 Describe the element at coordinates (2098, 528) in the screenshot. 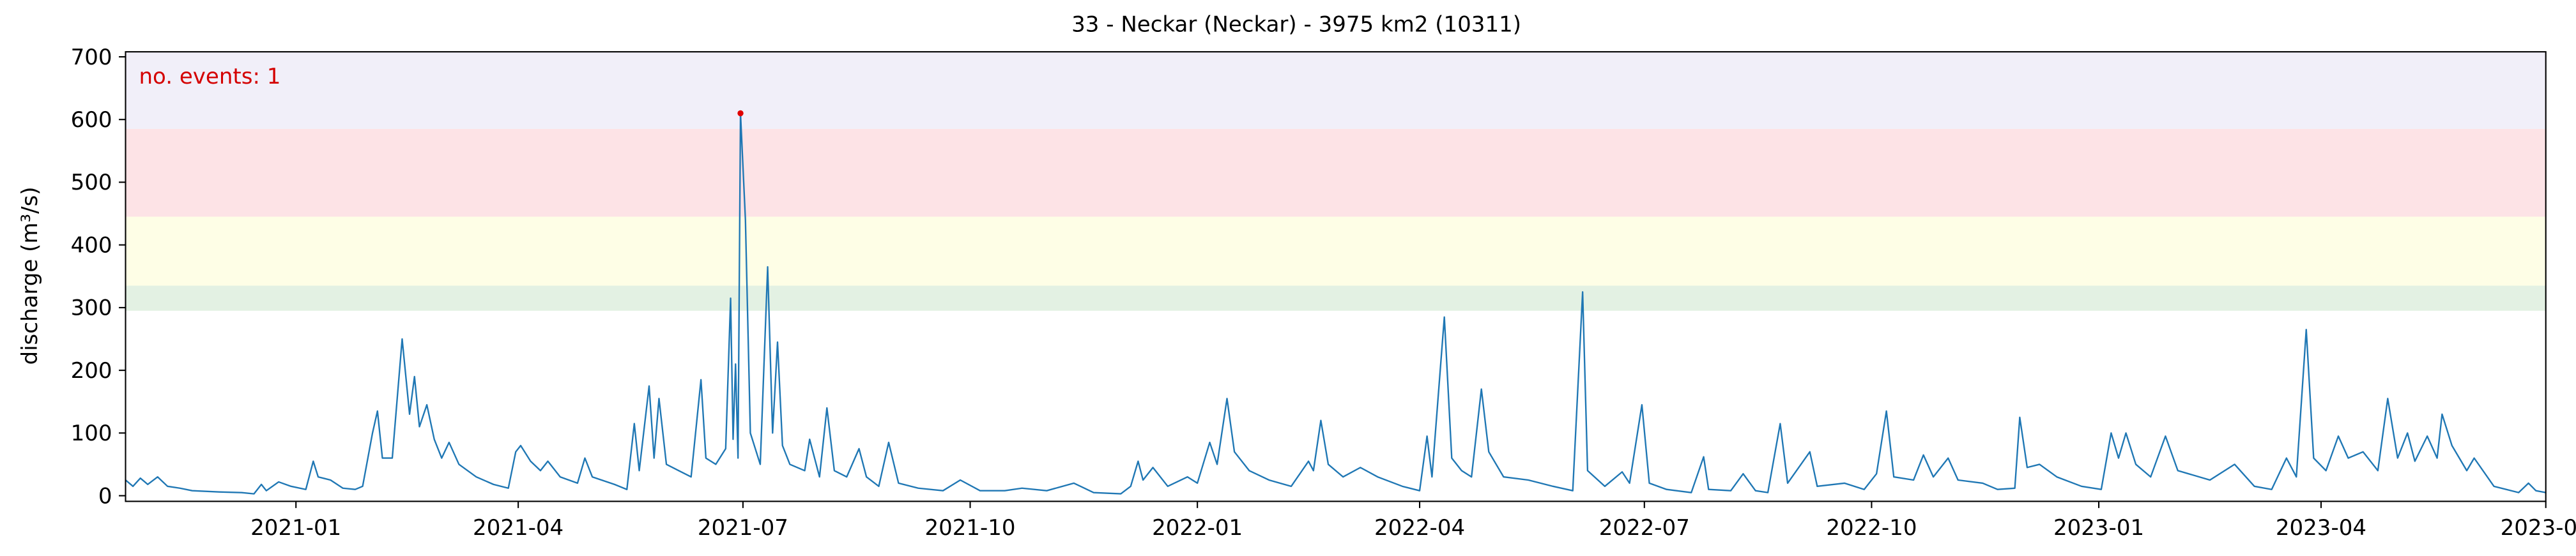

I see `x-tick-label: 2023-01` at that location.